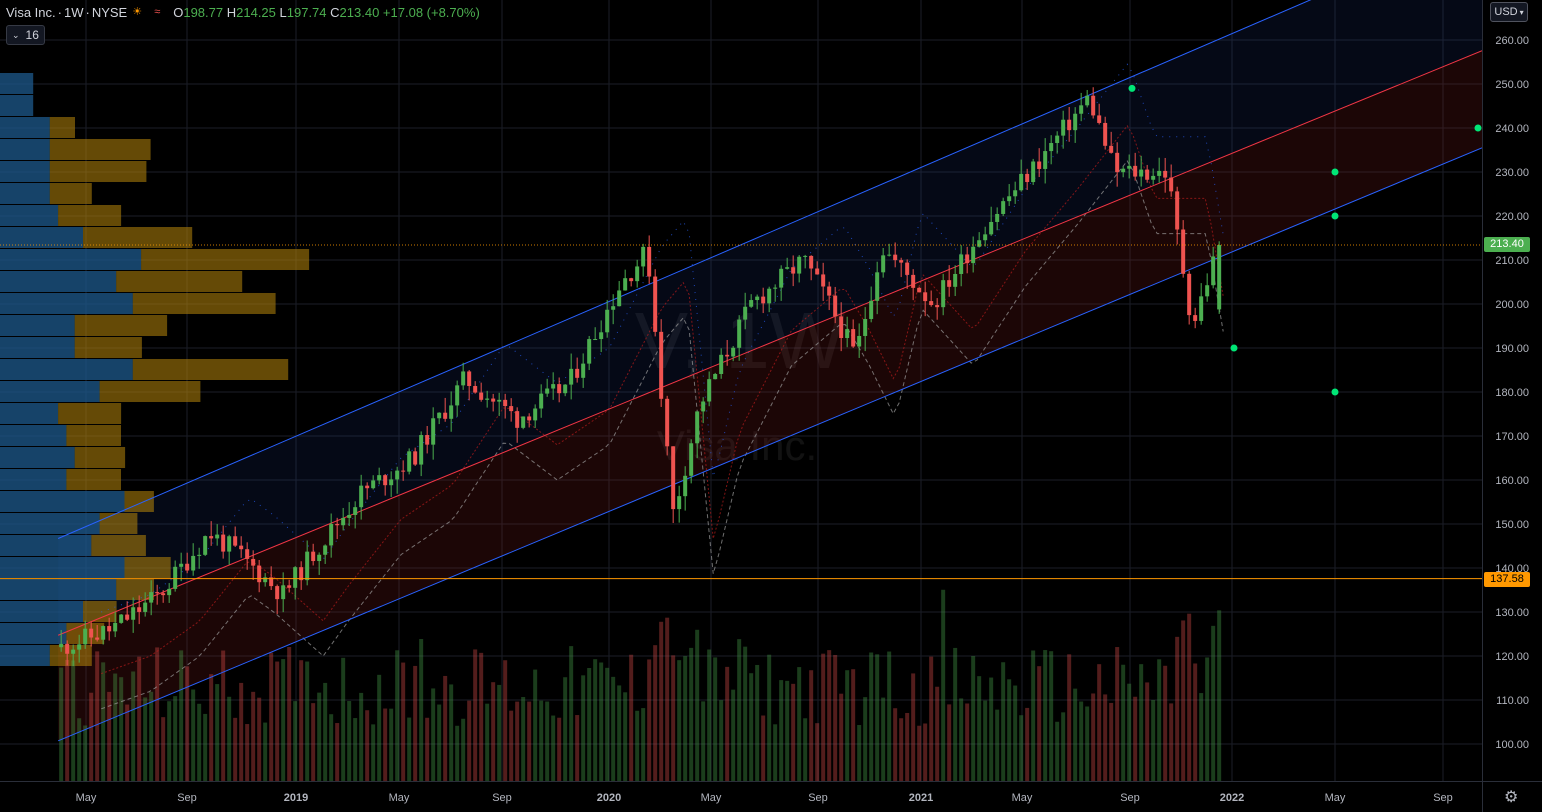  Describe the element at coordinates (1478, 128) in the screenshot. I see `pivot-point` at that location.